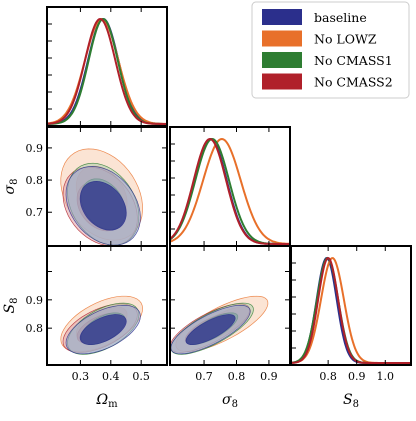  I want to click on panel-2d-Om-sigma8, so click(101, 197).